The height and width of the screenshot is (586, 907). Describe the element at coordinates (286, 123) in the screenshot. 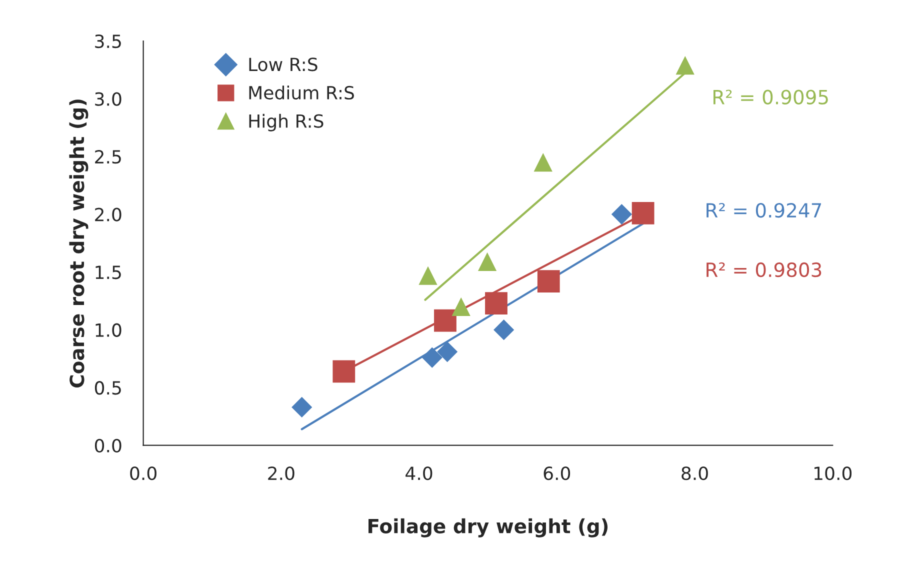

I see `legend-label: High R:S` at that location.